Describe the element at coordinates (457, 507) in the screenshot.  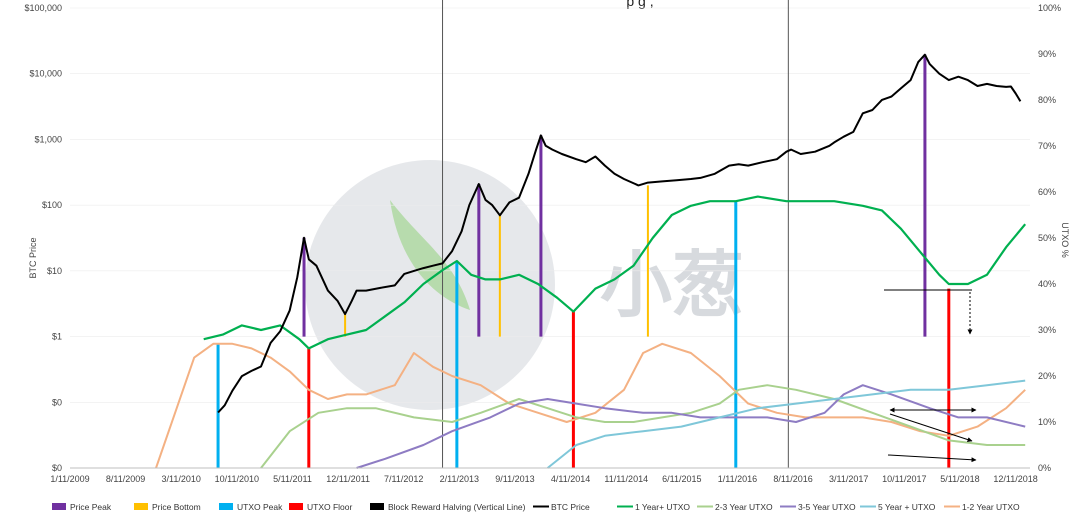
I see `legend-label: Block Reward Halving (Vertical Line)` at that location.